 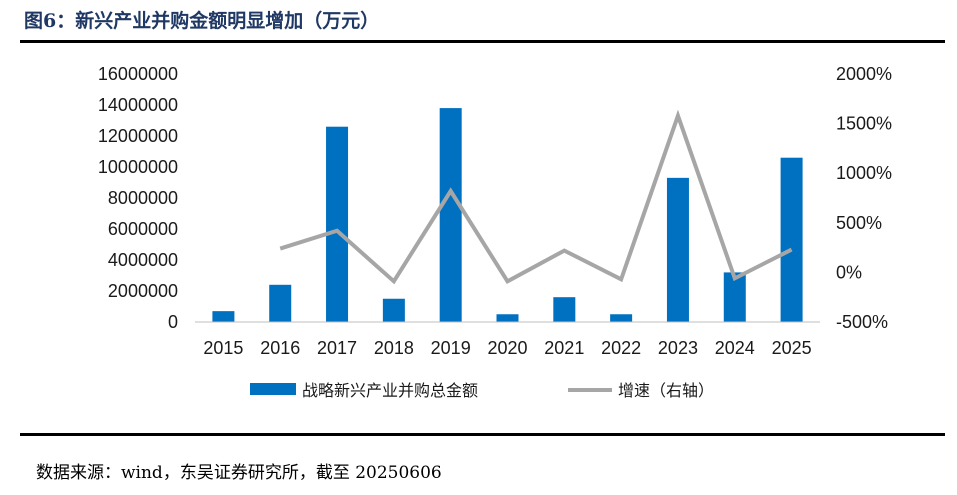 What do you see at coordinates (482, 41) in the screenshot?
I see `top-rule` at bounding box center [482, 41].